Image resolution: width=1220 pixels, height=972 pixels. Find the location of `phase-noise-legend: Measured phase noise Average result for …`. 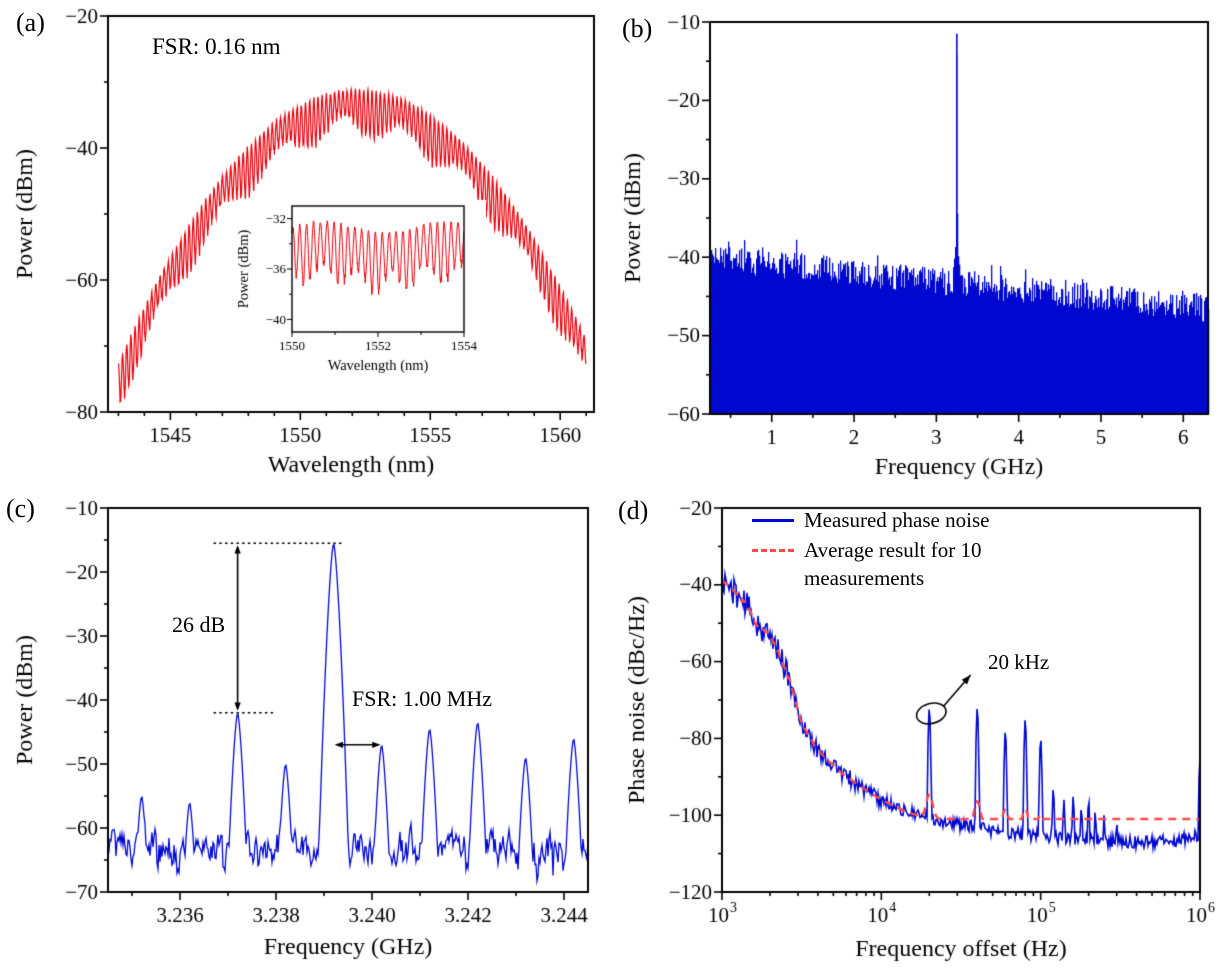

phase-noise-legend: Measured phase noise Average result for … is located at coordinates (897, 551).